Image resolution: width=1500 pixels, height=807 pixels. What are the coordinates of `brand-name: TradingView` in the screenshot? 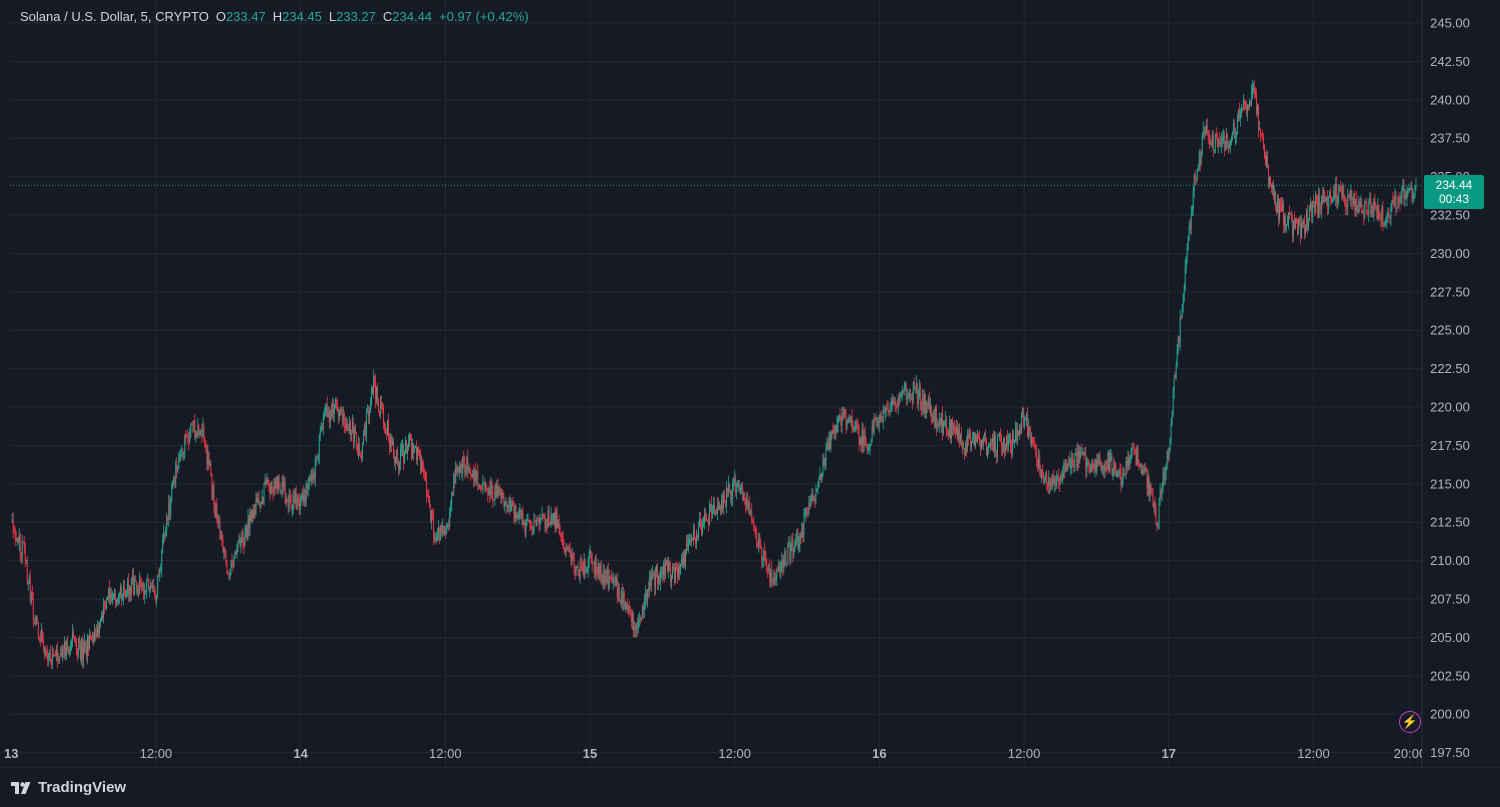 It's located at (82, 787).